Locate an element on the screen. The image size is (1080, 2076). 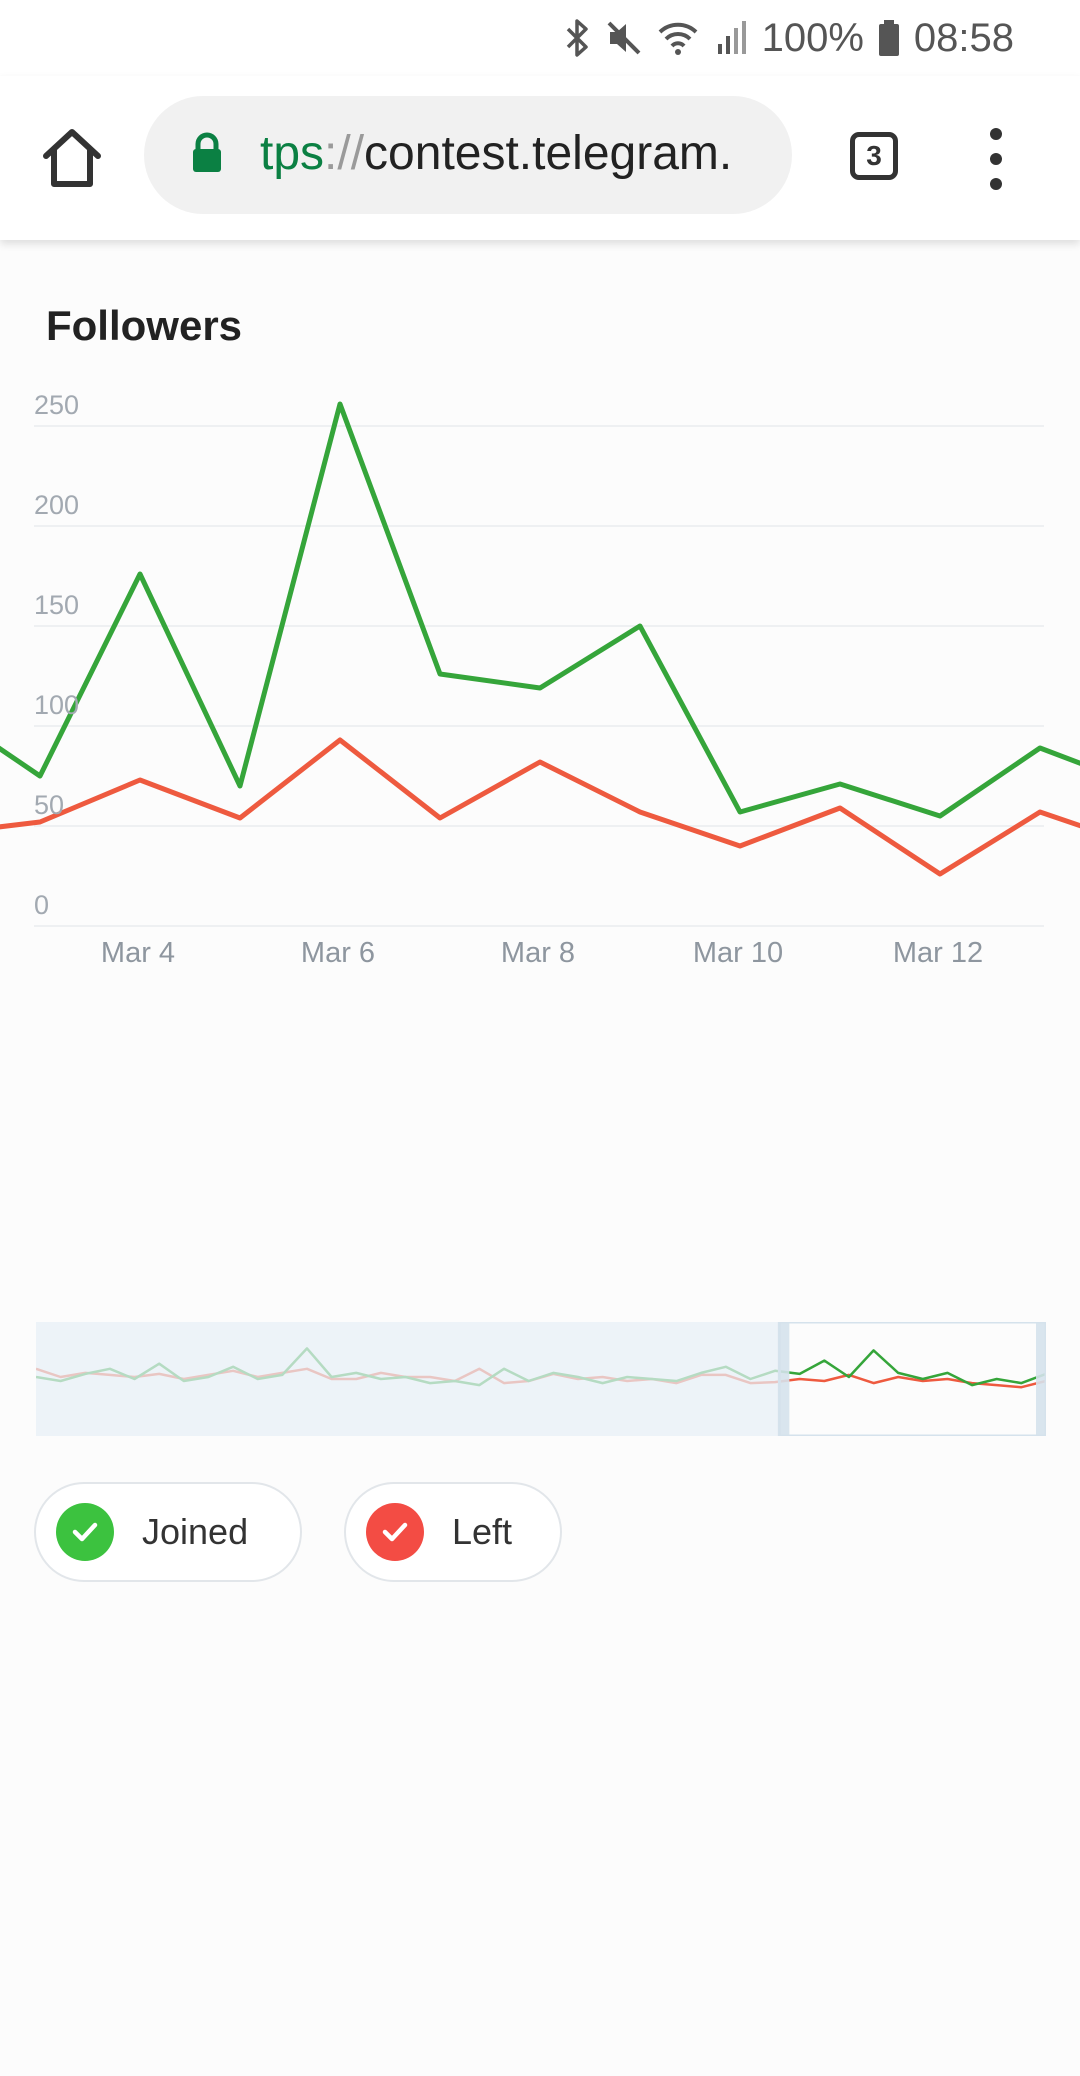
legend-joined-button: Joined is located at coordinates (168, 1532).